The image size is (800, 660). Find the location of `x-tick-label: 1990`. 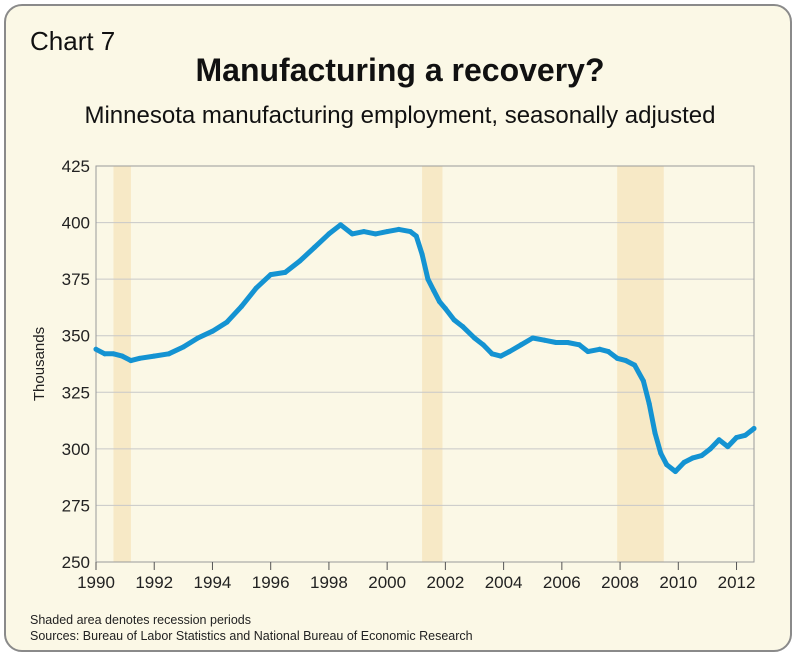

x-tick-label: 1990 is located at coordinates (96, 582).